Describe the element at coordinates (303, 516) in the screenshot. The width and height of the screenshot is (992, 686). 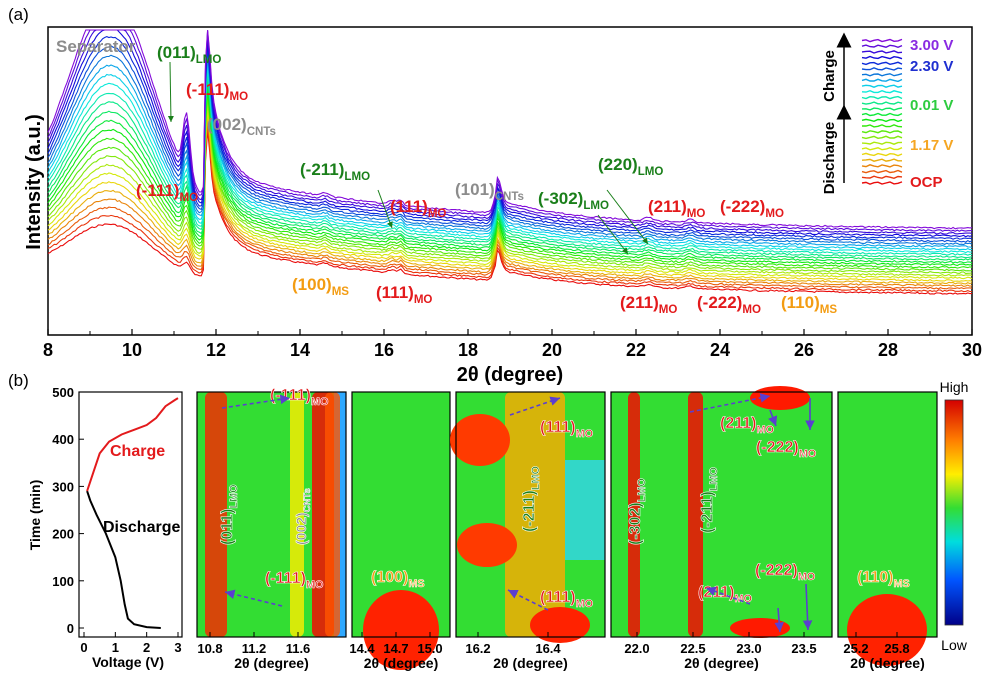
I see `contour-peak-label: (002)CNTs` at that location.